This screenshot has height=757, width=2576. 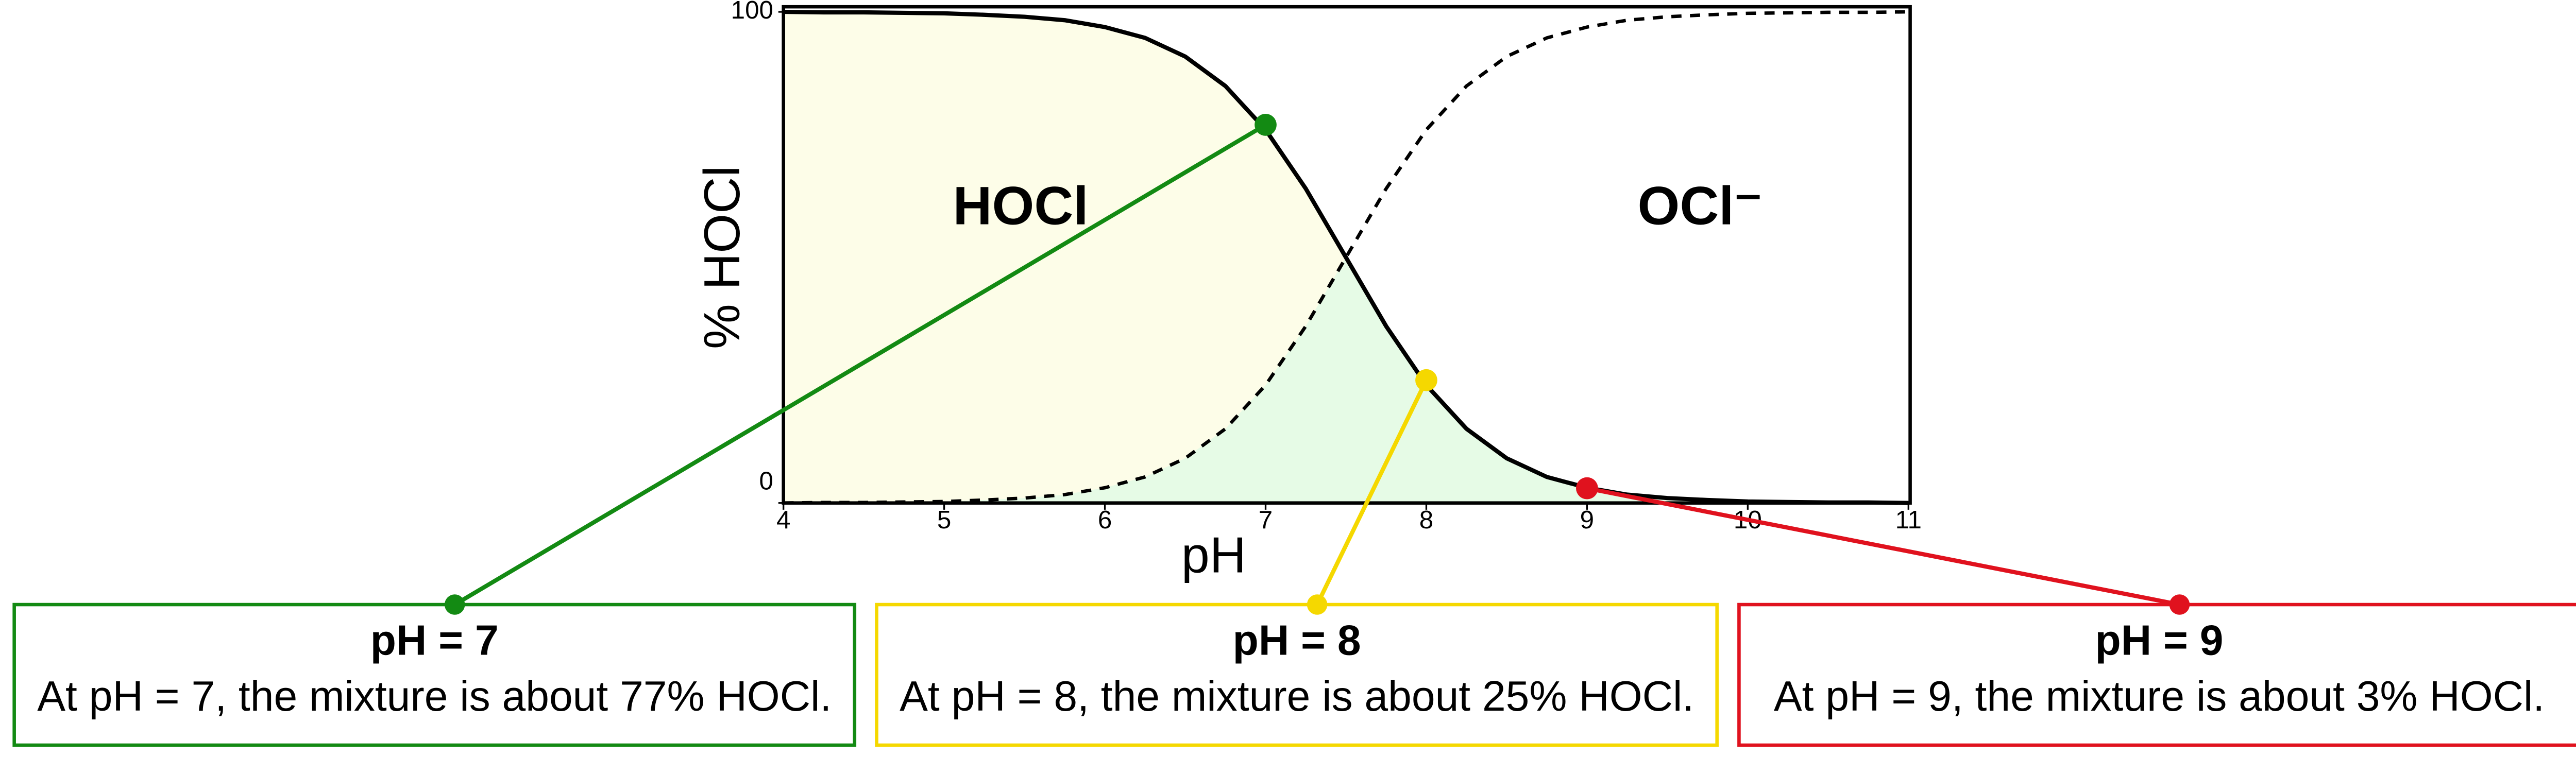 What do you see at coordinates (1587, 520) in the screenshot?
I see `x-tick-label: 9` at bounding box center [1587, 520].